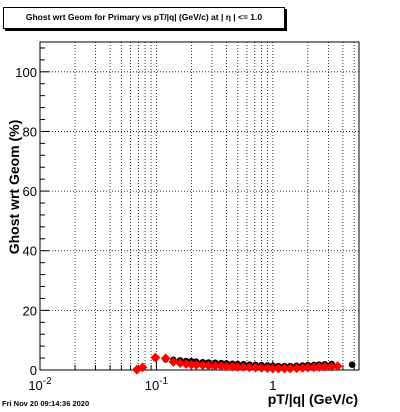 The height and width of the screenshot is (412, 400). What do you see at coordinates (26, 72) in the screenshot?
I see `y-tick-label: 100` at bounding box center [26, 72].